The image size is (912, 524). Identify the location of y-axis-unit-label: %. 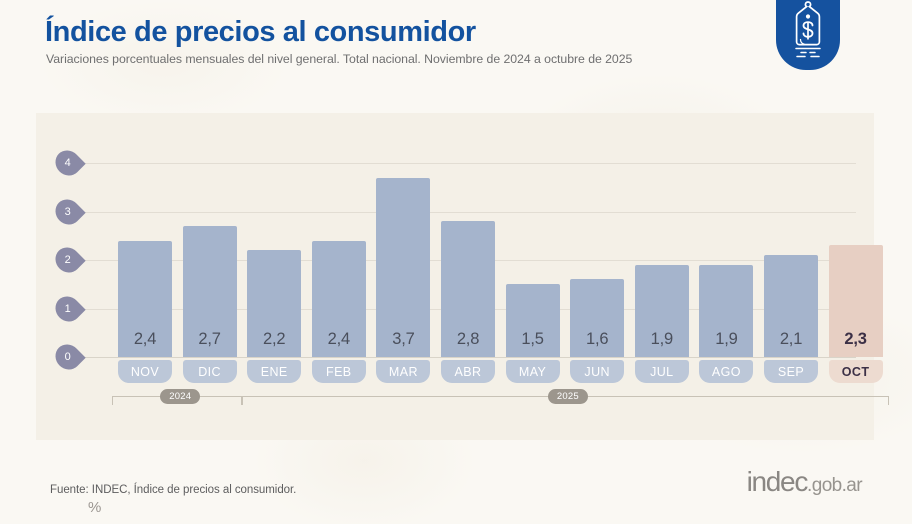
(95, 507).